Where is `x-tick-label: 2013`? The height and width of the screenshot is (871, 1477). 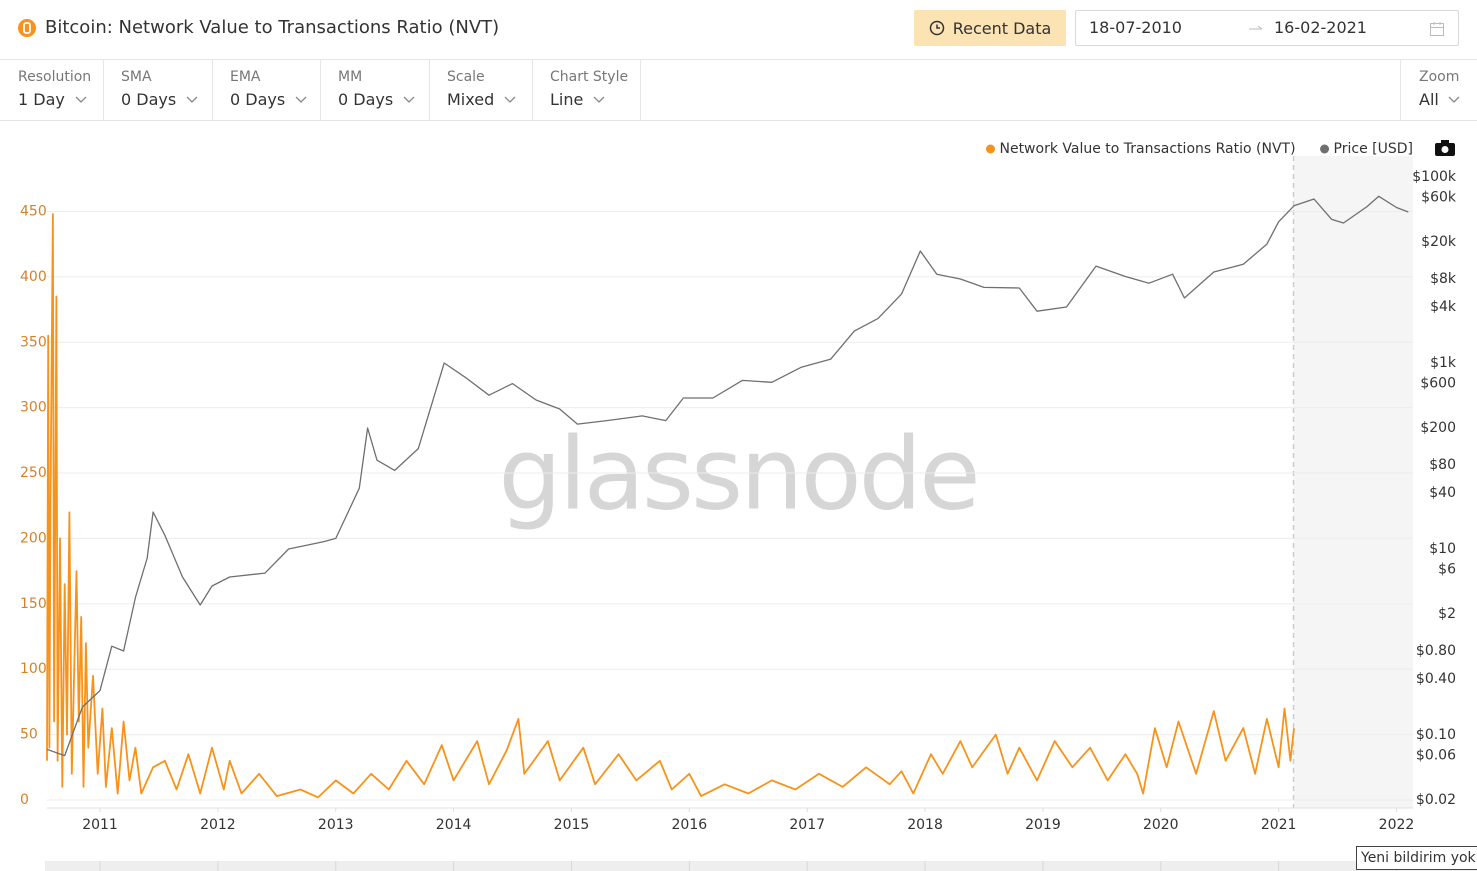
x-tick-label: 2013 is located at coordinates (336, 825).